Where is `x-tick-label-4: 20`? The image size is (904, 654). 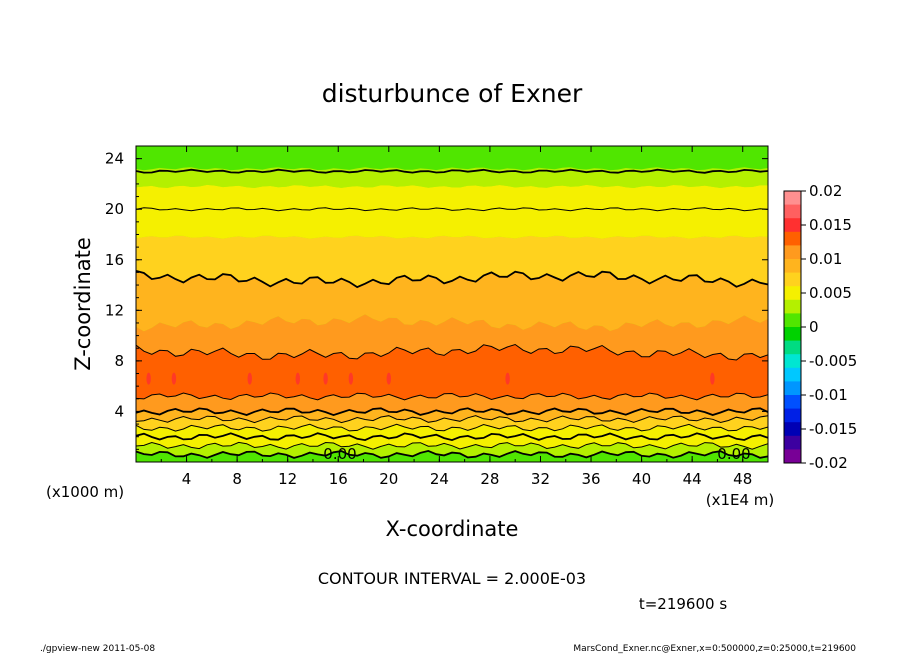
x-tick-label-4: 20 is located at coordinates (388, 479).